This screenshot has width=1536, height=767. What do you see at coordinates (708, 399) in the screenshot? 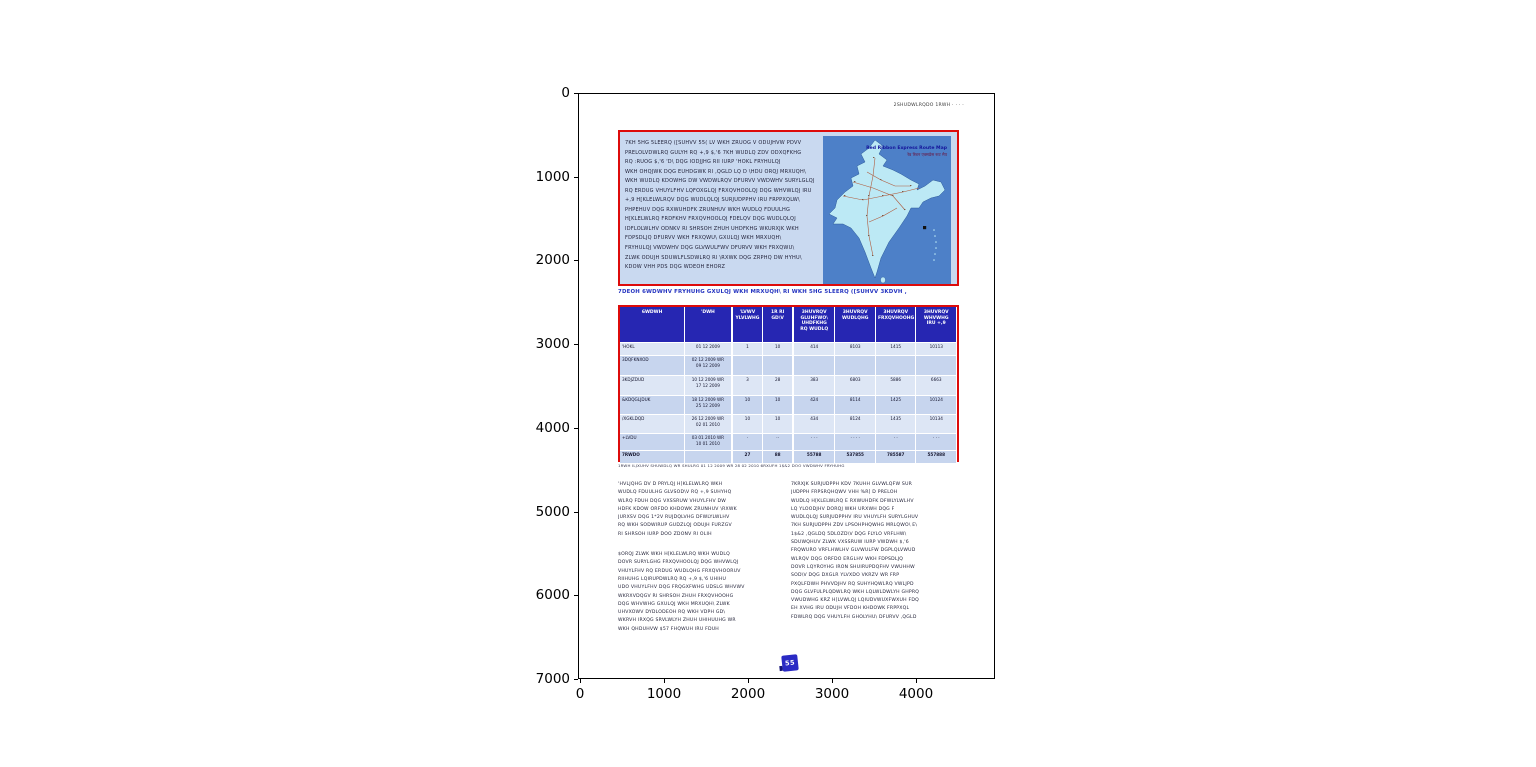
I see `cell-line: 18 12 2009 WR` at bounding box center [708, 399].